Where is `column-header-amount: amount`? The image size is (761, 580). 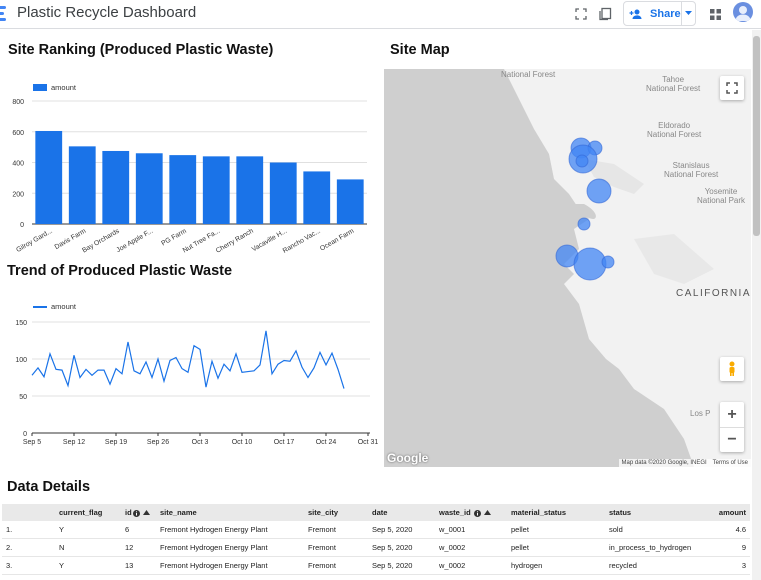 column-header-amount: amount is located at coordinates (729, 512).